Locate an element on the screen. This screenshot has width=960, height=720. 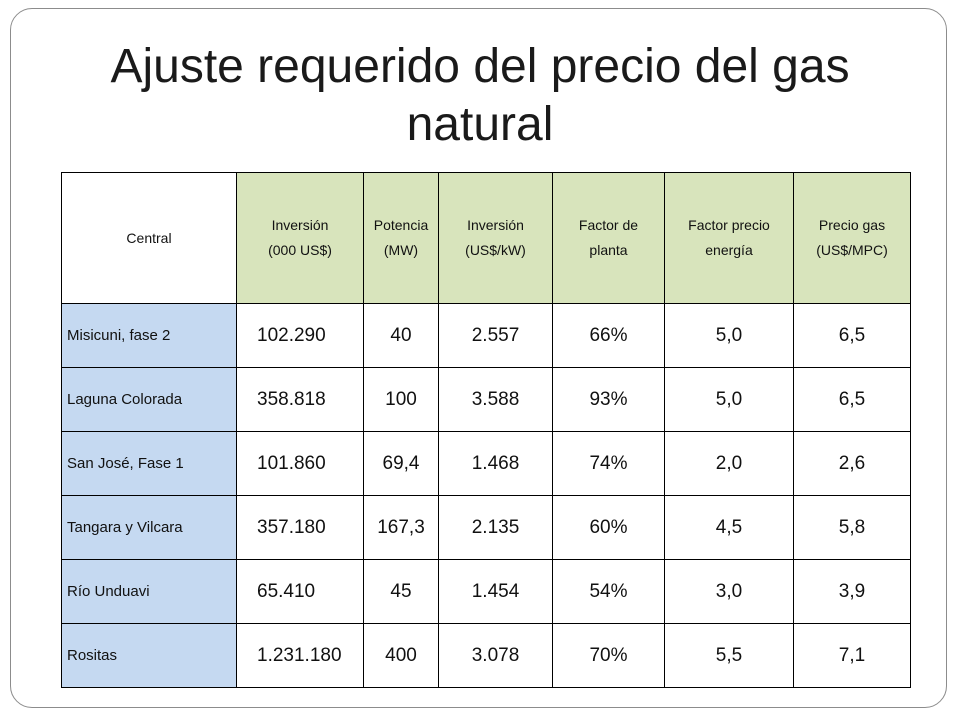
table-row: Rositas 1.231.180 400 3.078 70% 5,5 7,1 is located at coordinates (486, 655).